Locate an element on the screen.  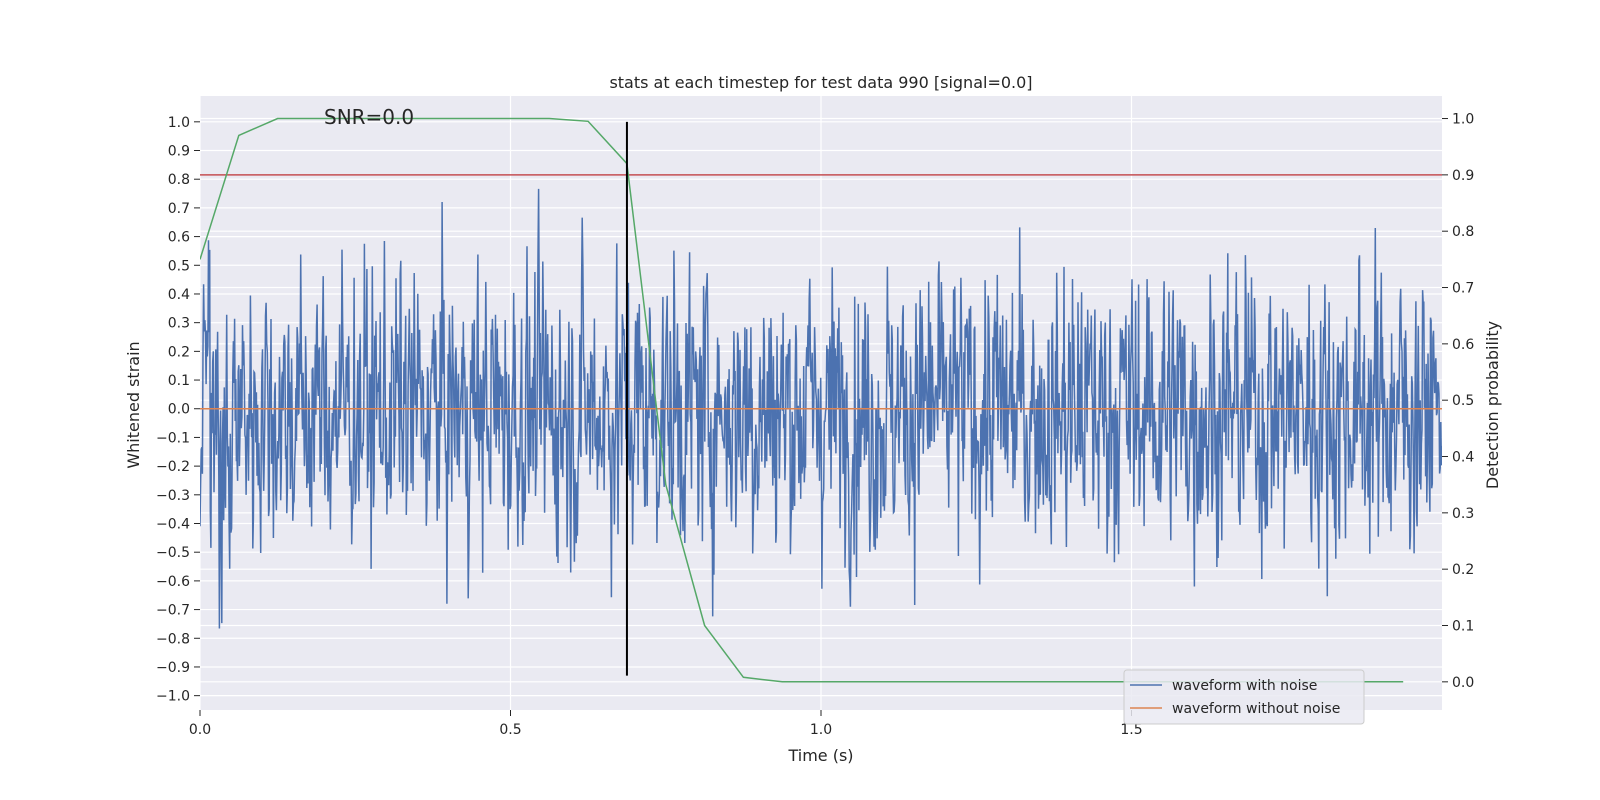
y-tick-label-left: −0.4 is located at coordinates (173, 525).